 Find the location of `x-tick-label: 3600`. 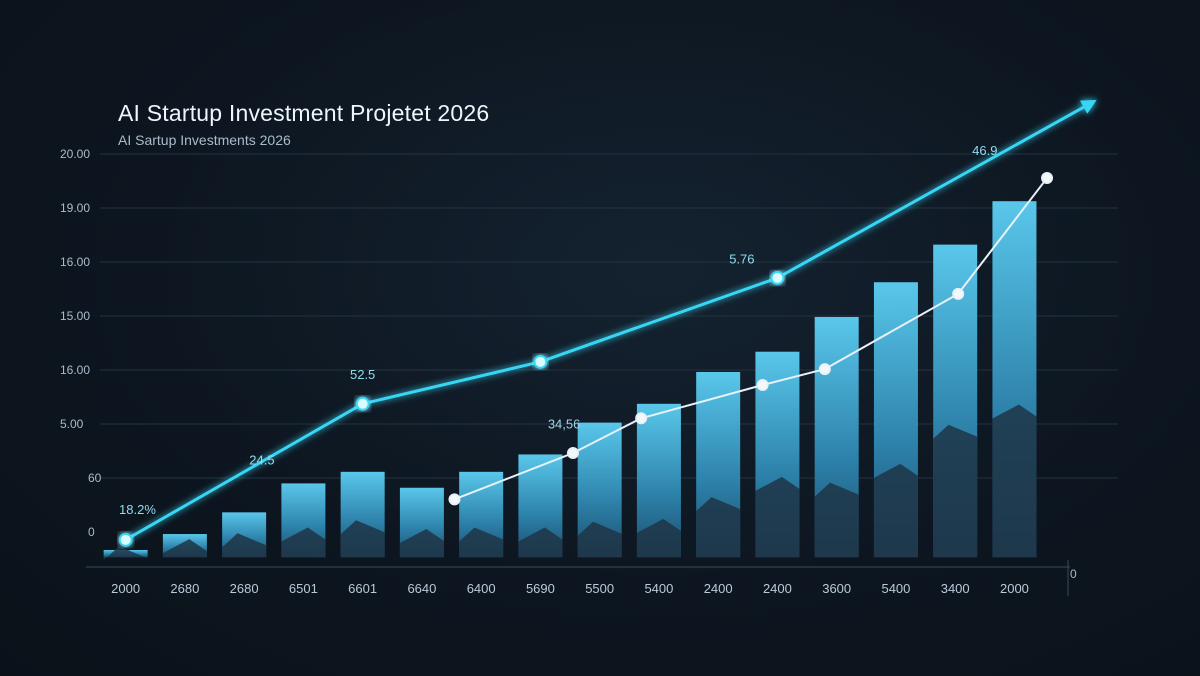

x-tick-label: 3600 is located at coordinates (836, 588).